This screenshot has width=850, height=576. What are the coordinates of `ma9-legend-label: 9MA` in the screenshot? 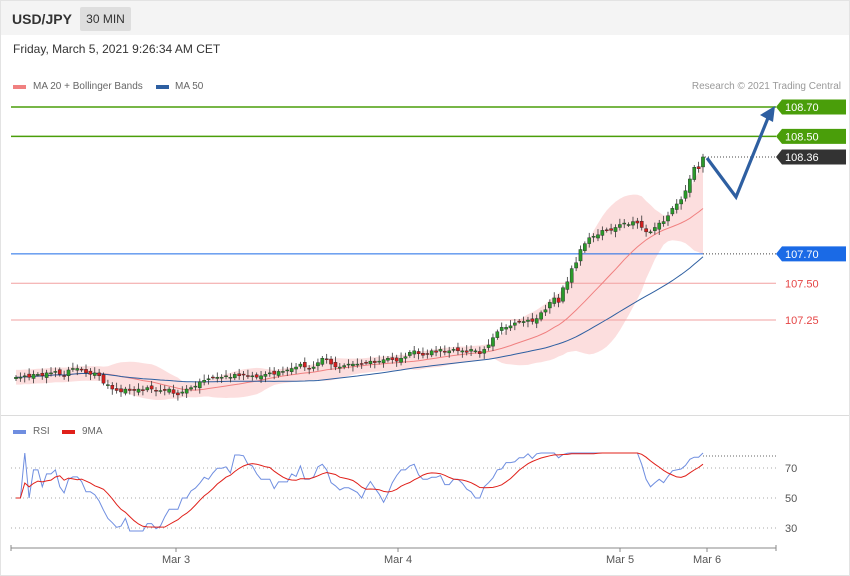 It's located at (92, 431).